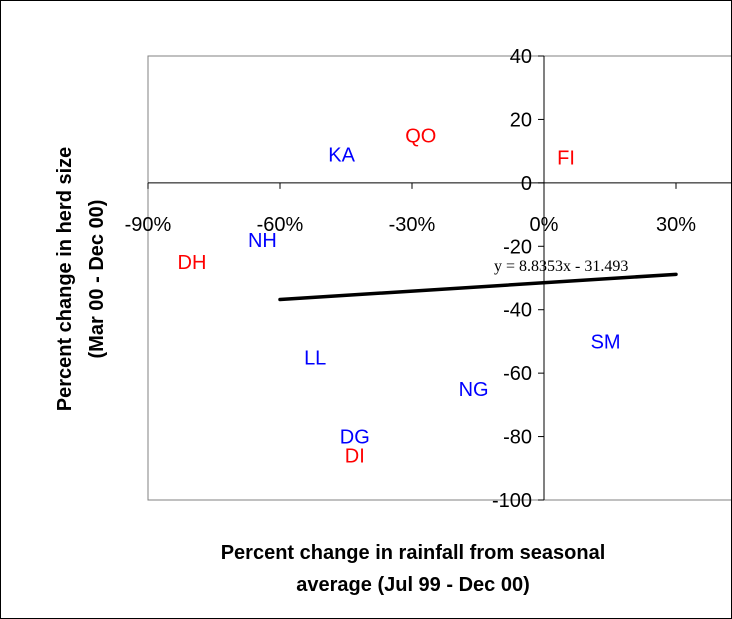  I want to click on trendline-group, so click(478, 287).